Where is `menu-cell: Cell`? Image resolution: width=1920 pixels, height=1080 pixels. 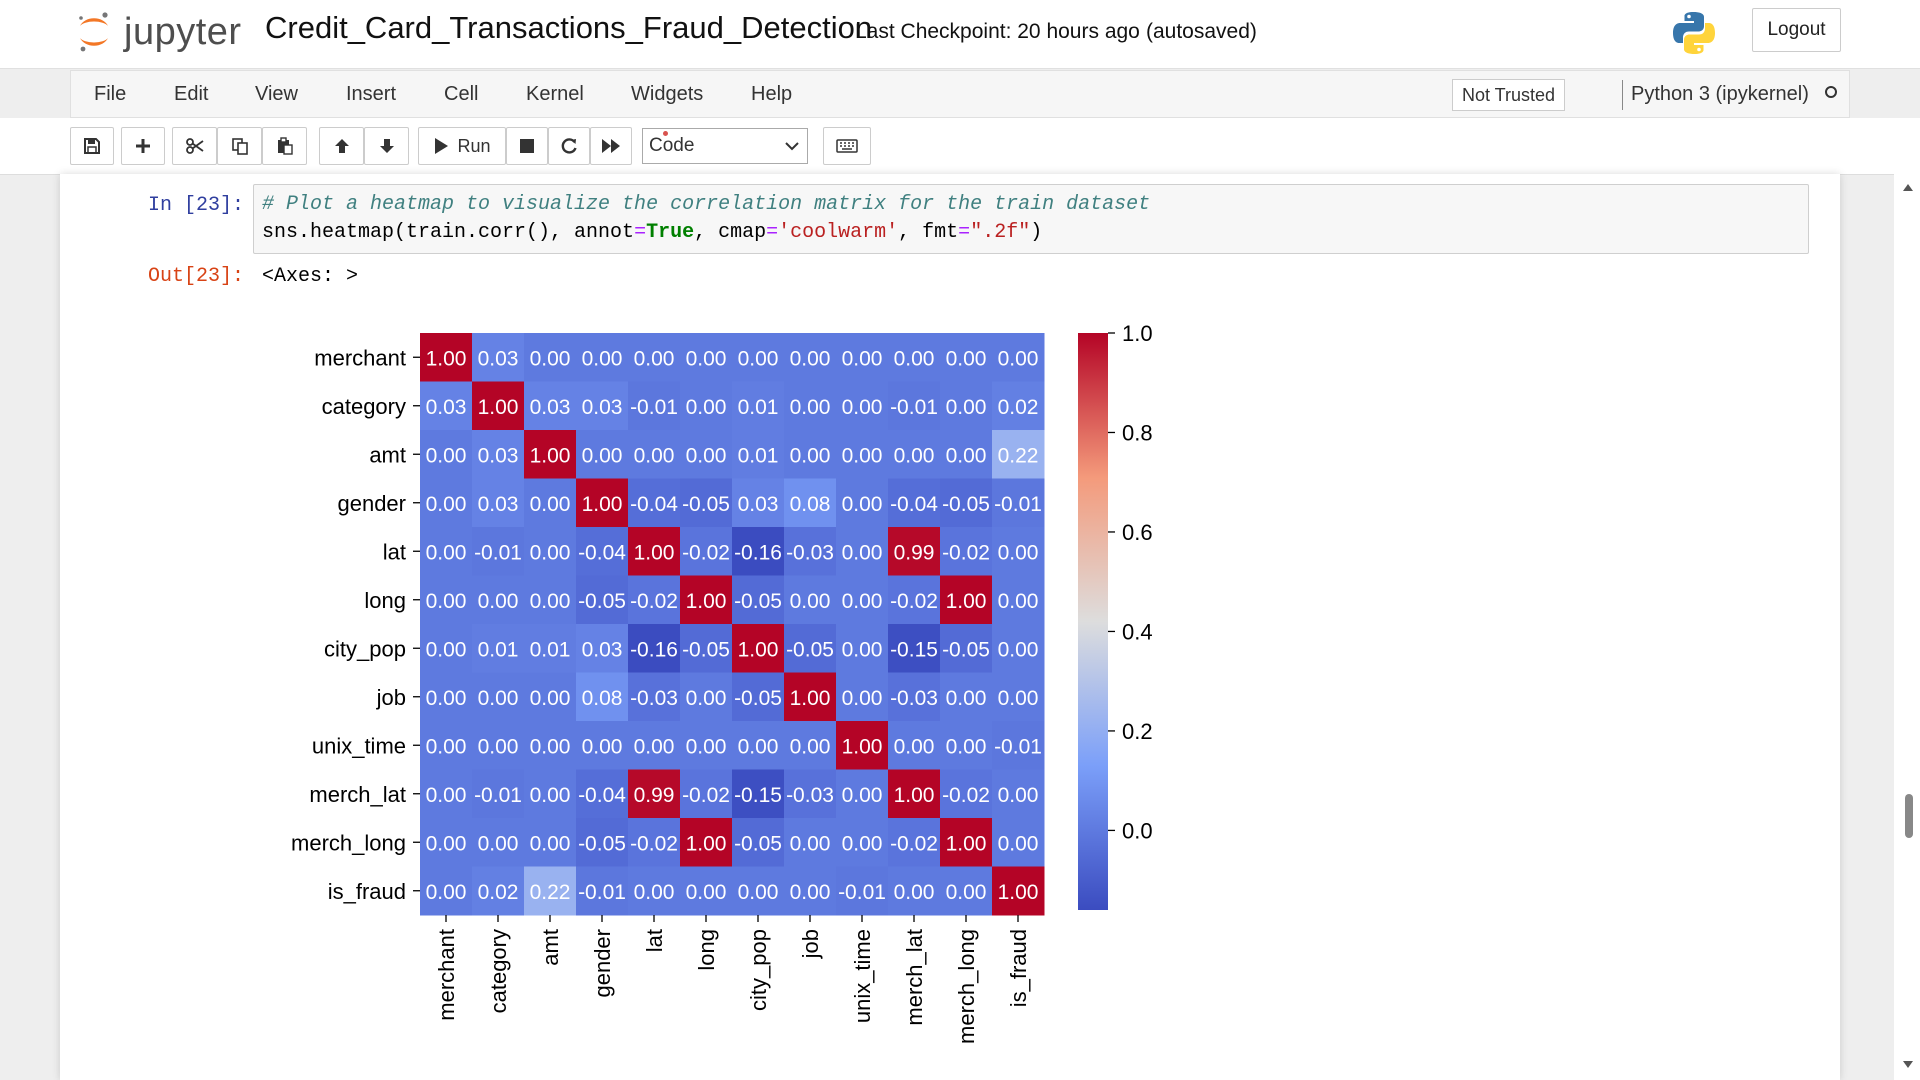 menu-cell: Cell is located at coordinates (461, 94).